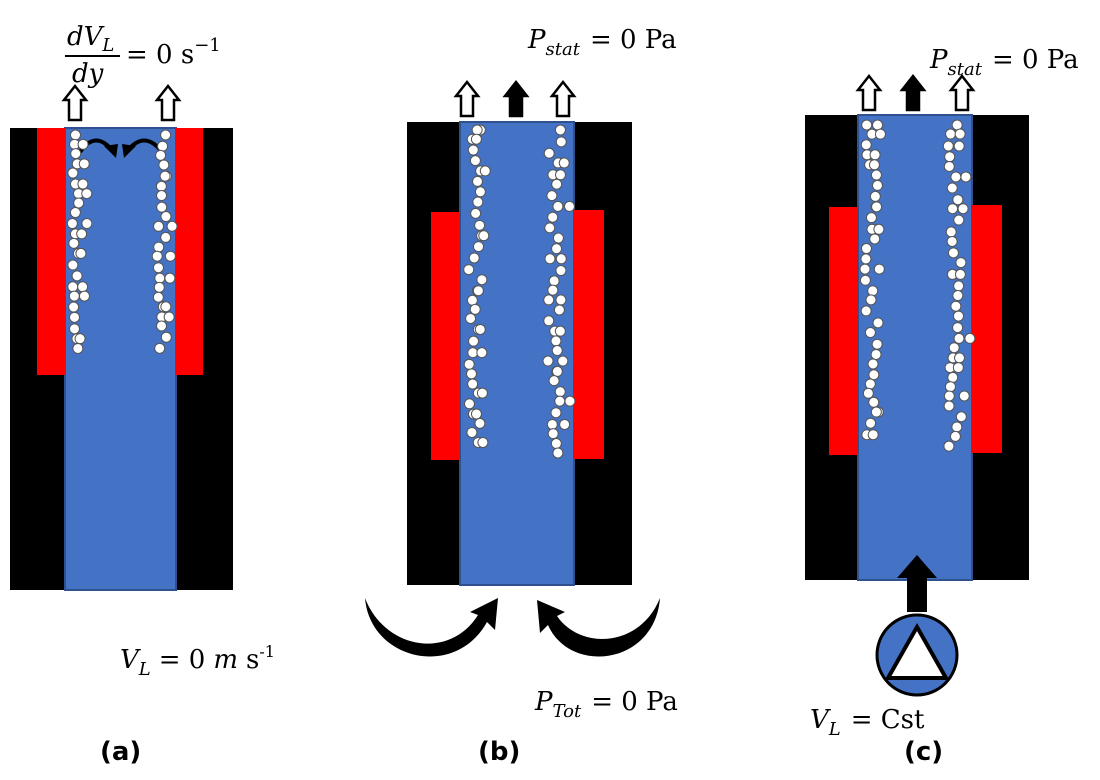 Image resolution: width=1100 pixels, height=780 pixels. What do you see at coordinates (197, 661) in the screenshot?
I see `equation: VL = 0 m s-1` at bounding box center [197, 661].